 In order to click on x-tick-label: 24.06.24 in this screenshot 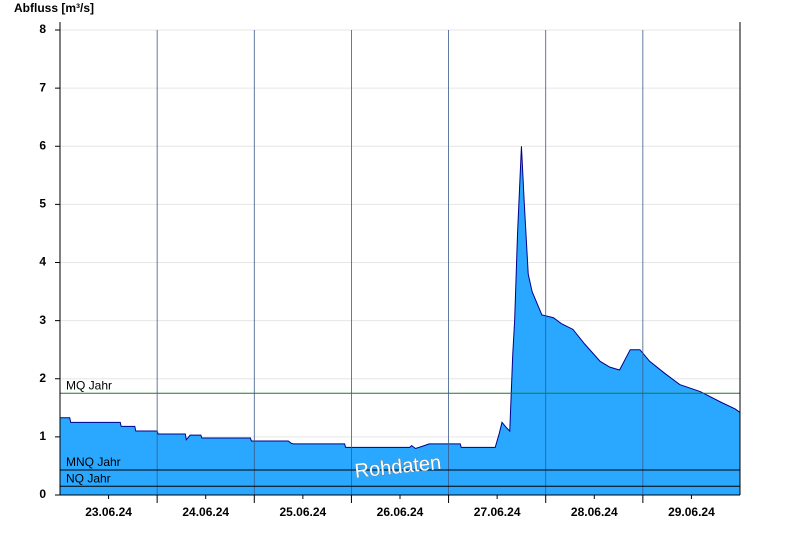, I will do `click(205, 512)`.